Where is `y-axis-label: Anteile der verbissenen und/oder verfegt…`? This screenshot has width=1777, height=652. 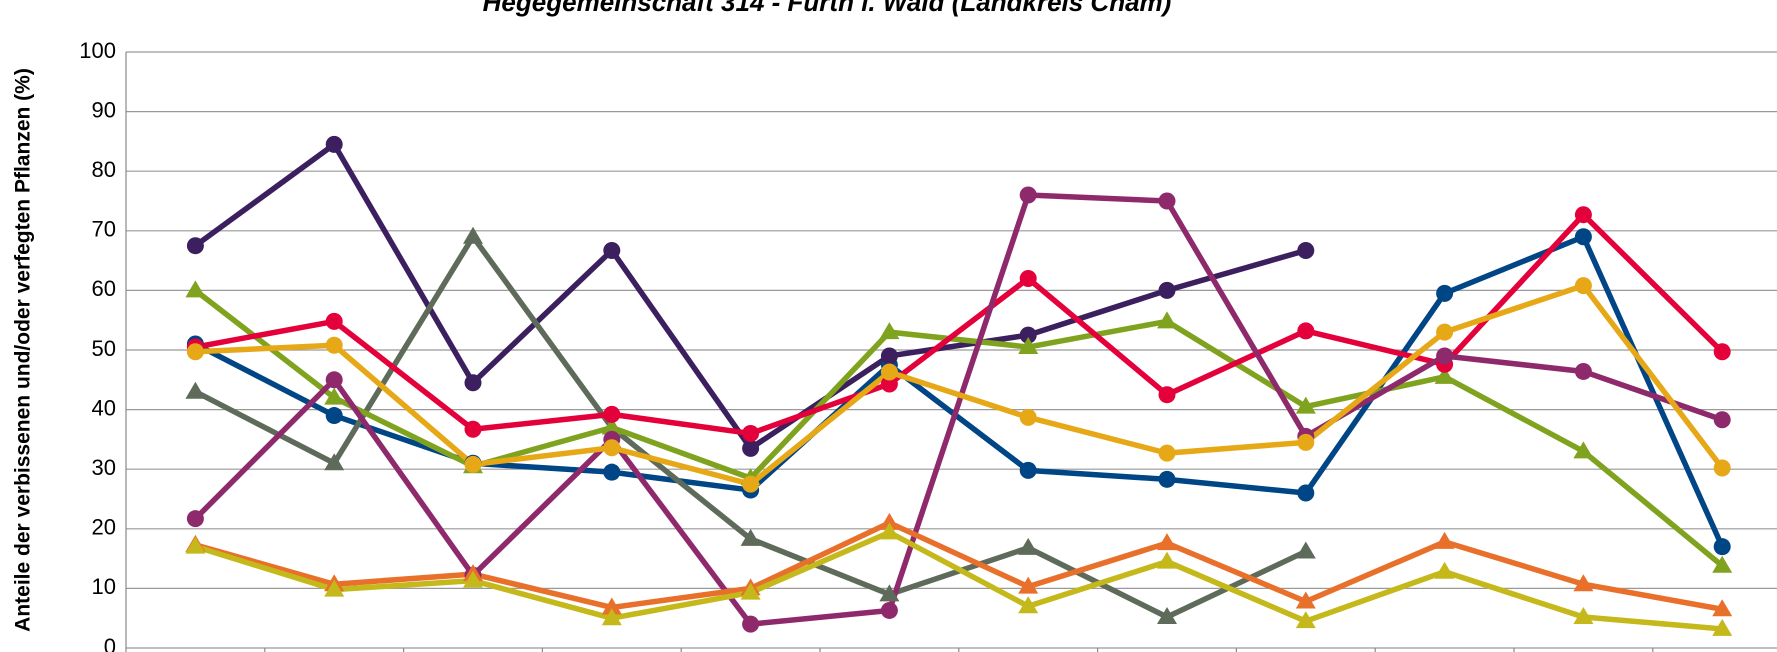 y-axis-label: Anteile der verbissenen und/oder verfegt… is located at coordinates (23, 350).